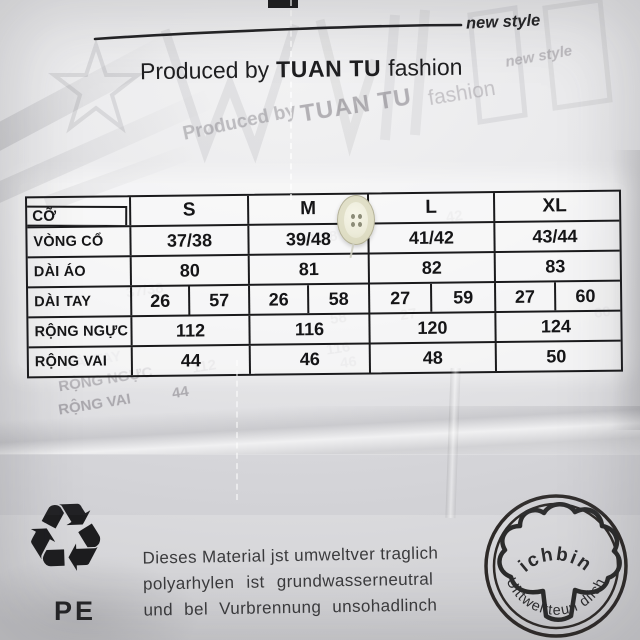 The height and width of the screenshot is (640, 640). Describe the element at coordinates (219, 299) in the screenshot. I see `size-value: 57` at that location.